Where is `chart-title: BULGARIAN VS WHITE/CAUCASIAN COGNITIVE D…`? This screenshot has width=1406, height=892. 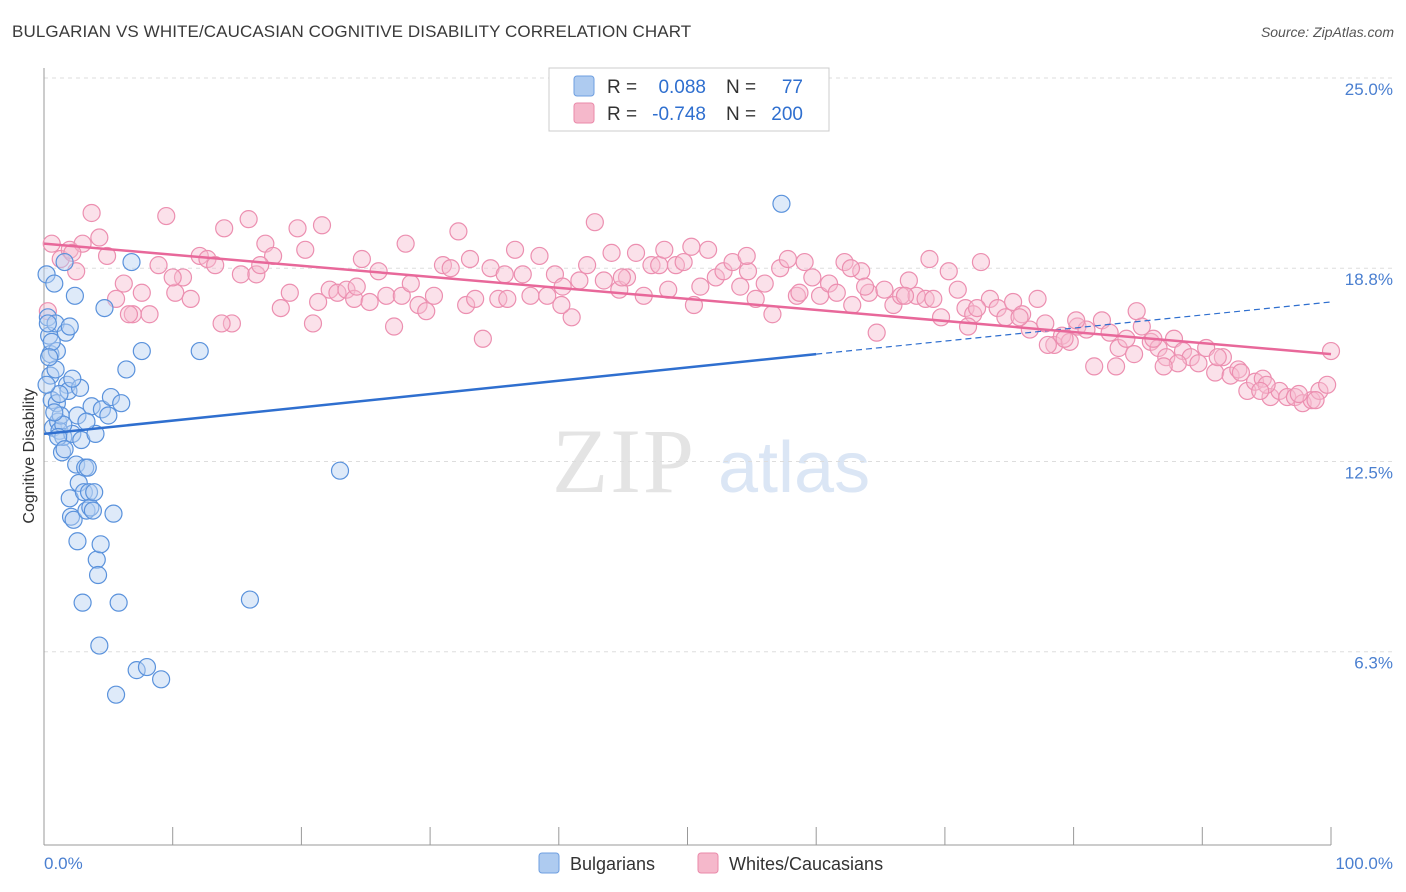 chart-title: BULGARIAN VS WHITE/CAUCASIAN COGNITIVE D… is located at coordinates (352, 31).